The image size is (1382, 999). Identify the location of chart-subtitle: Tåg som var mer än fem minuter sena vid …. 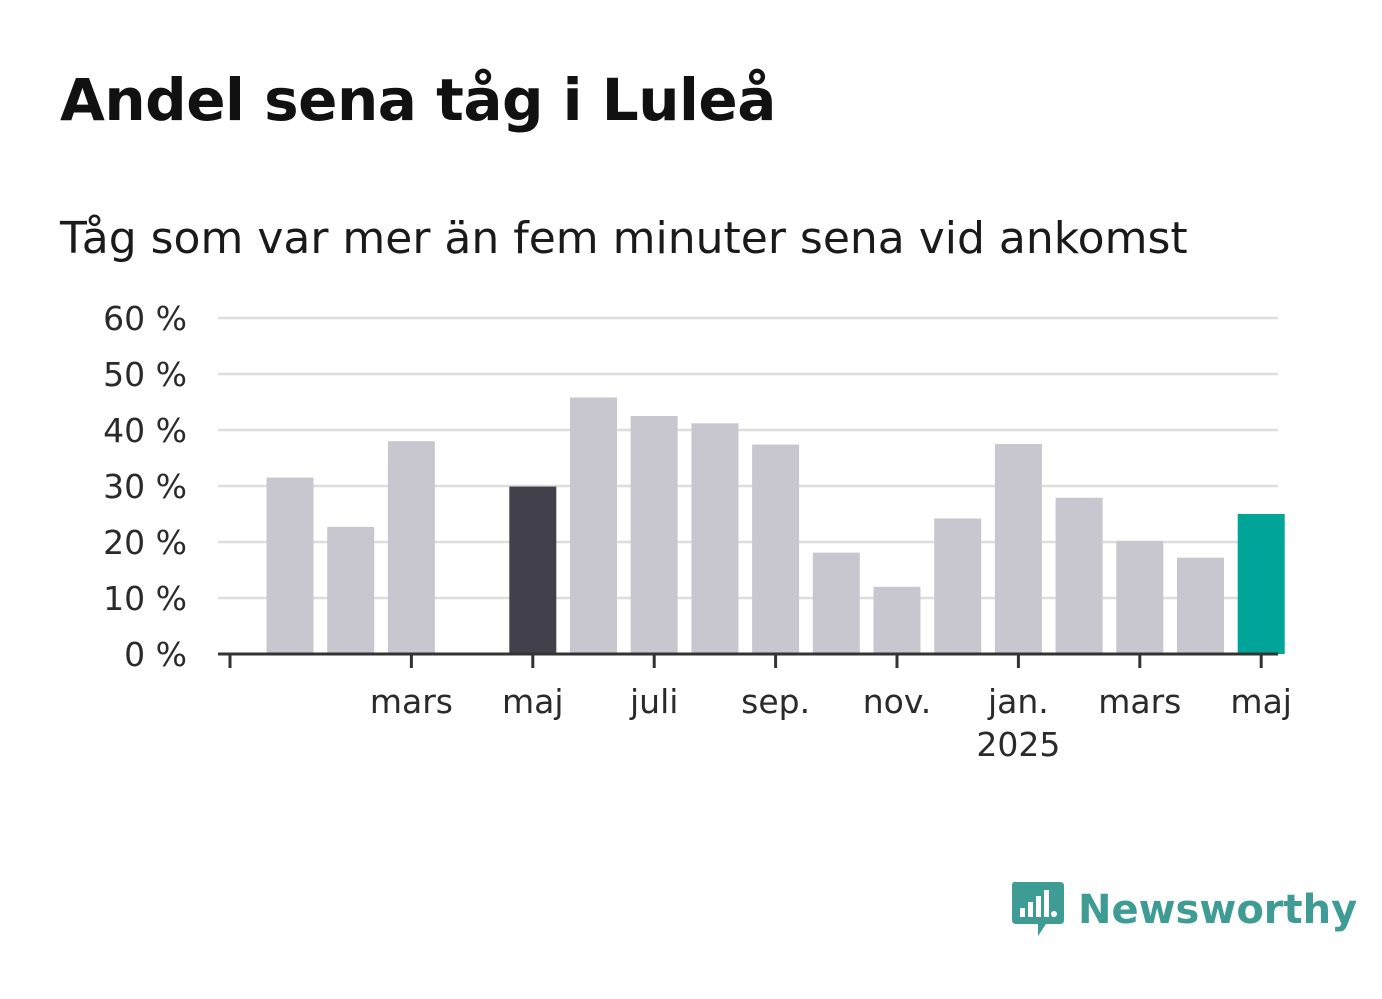
(624, 238).